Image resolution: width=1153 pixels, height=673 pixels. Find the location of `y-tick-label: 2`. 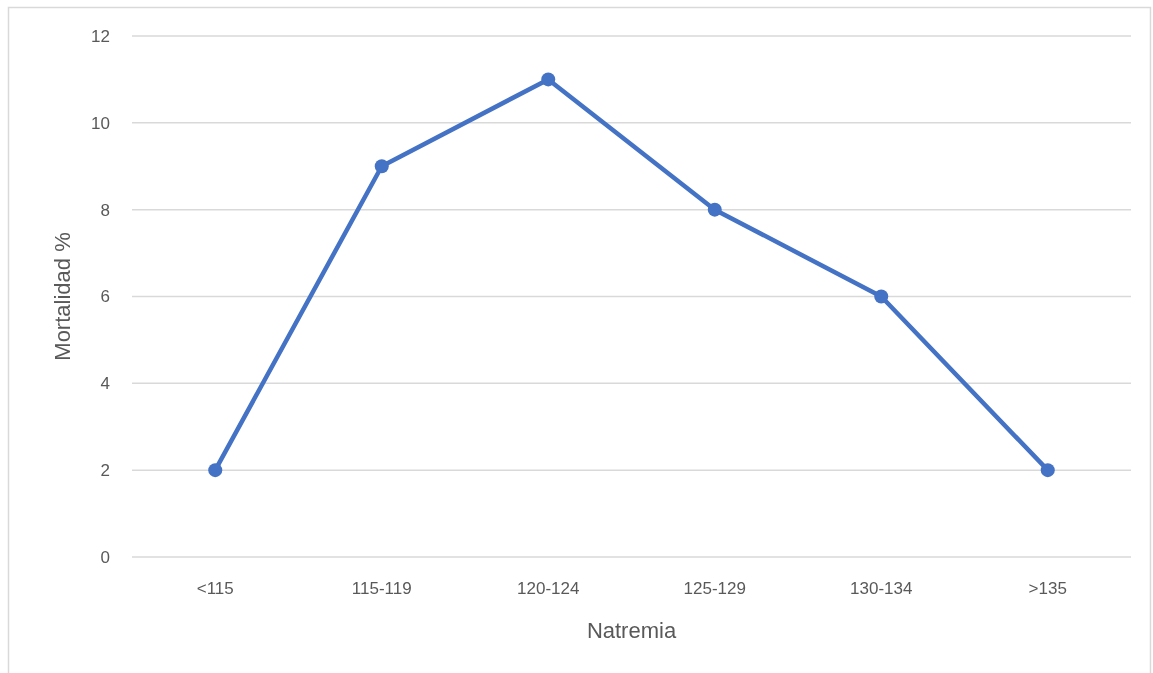

y-tick-label: 2 is located at coordinates (105, 471).